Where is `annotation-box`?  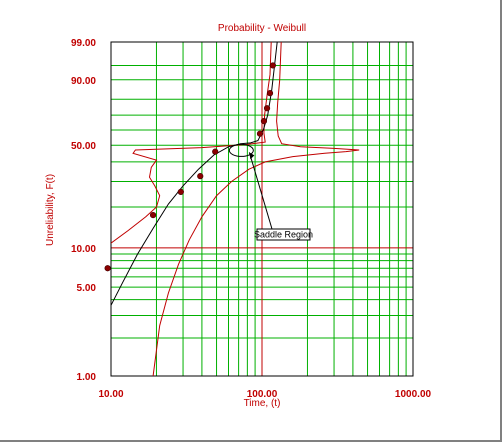
annotation-box is located at coordinates (283, 234).